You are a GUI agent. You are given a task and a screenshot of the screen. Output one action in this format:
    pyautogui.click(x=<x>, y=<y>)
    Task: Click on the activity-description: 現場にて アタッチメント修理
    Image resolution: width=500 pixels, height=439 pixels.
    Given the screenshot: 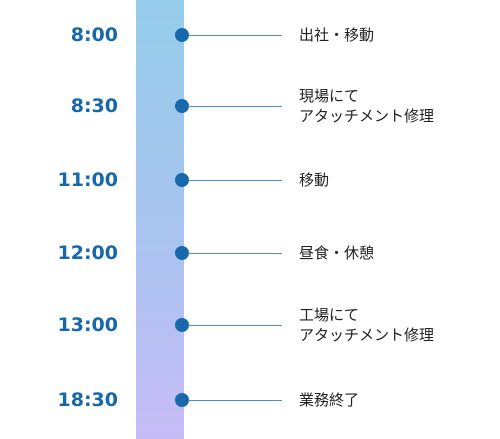 What is the action you would take?
    pyautogui.click(x=366, y=106)
    